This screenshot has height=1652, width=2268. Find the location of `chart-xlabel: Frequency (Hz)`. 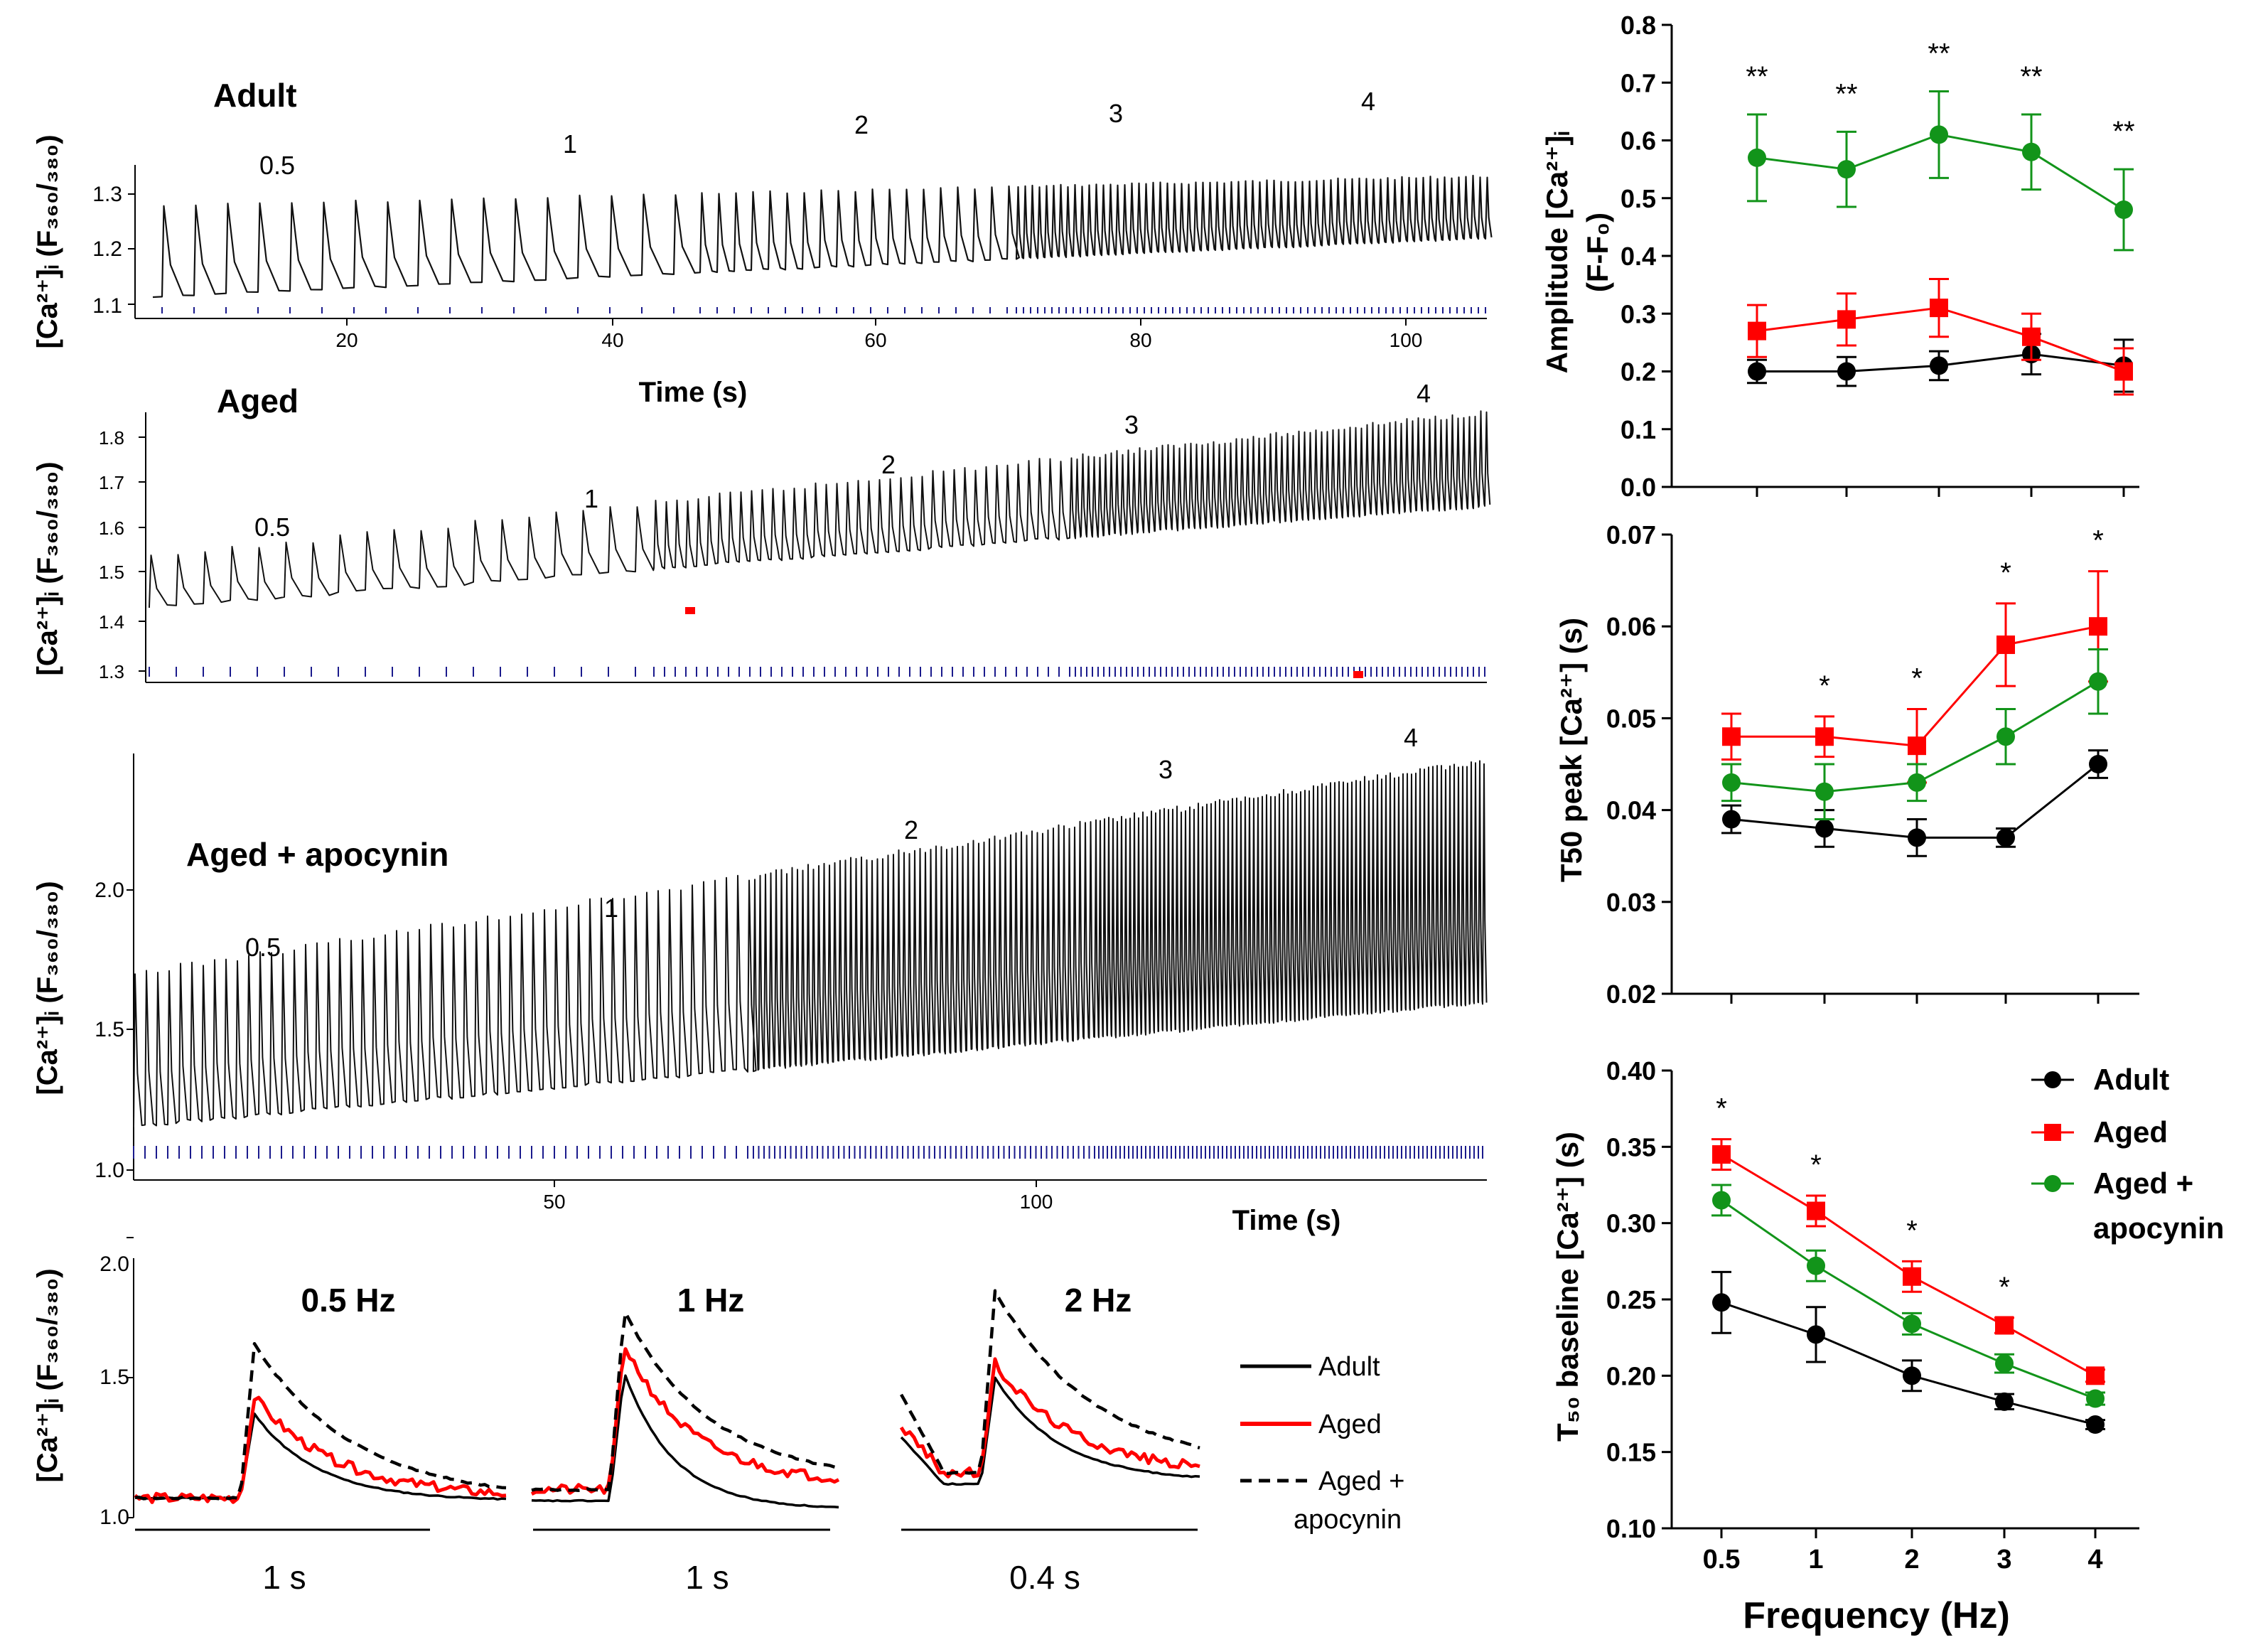

chart-xlabel: Frequency (Hz) is located at coordinates (1876, 1615).